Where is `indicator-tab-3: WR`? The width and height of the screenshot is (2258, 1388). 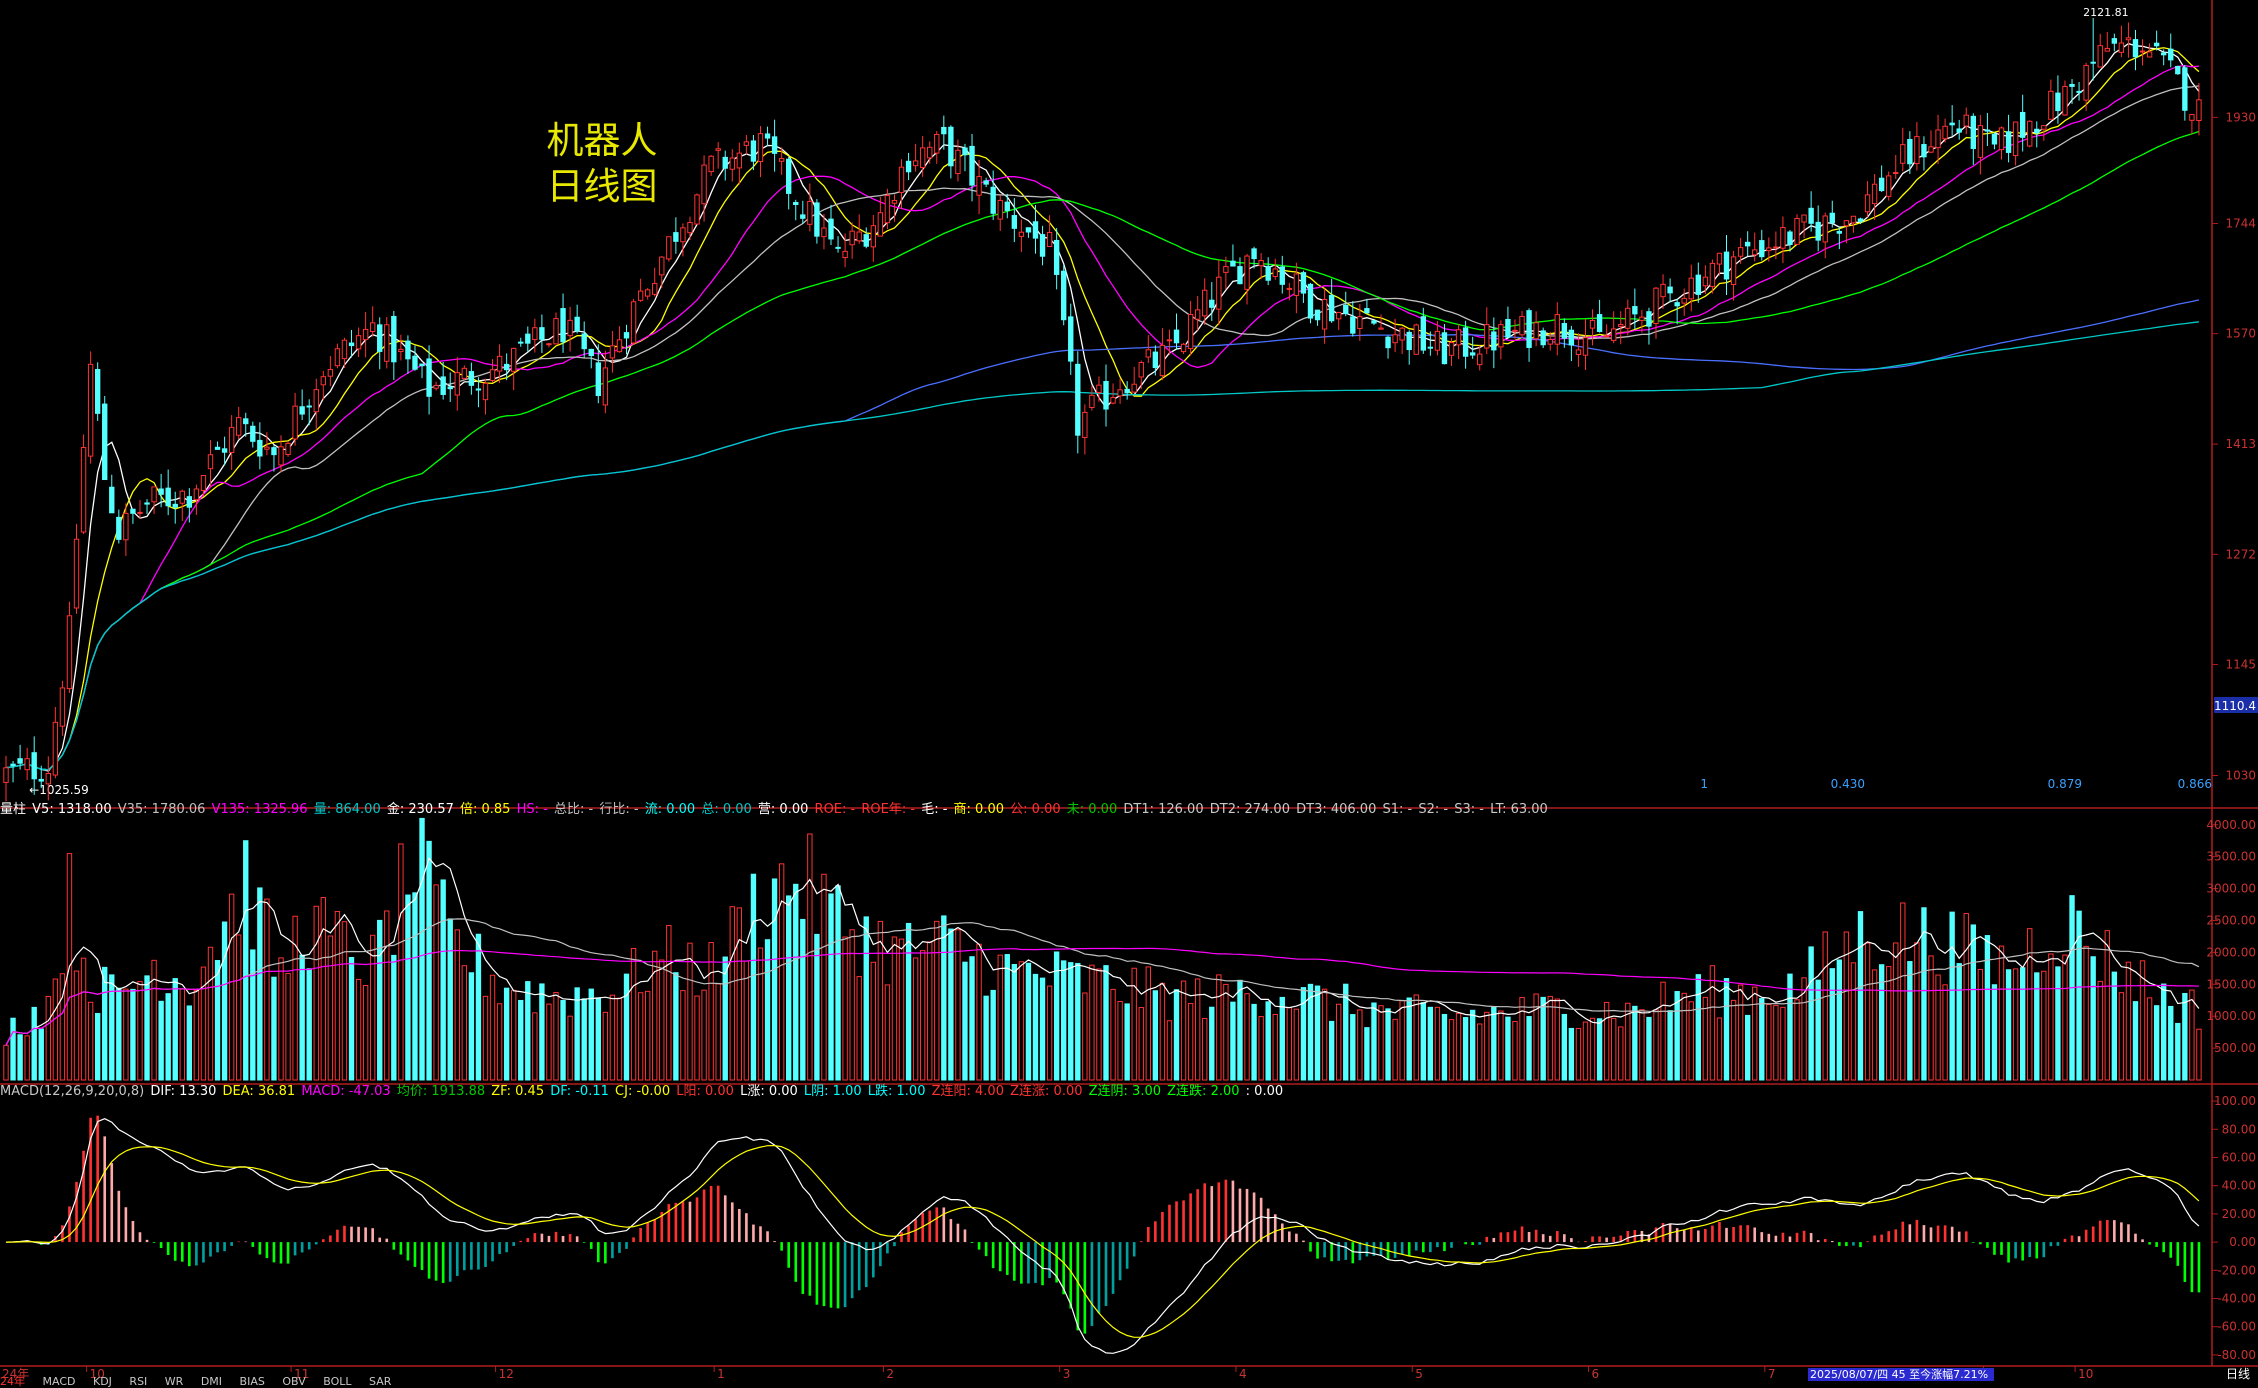
indicator-tab-3: WR is located at coordinates (174, 1382).